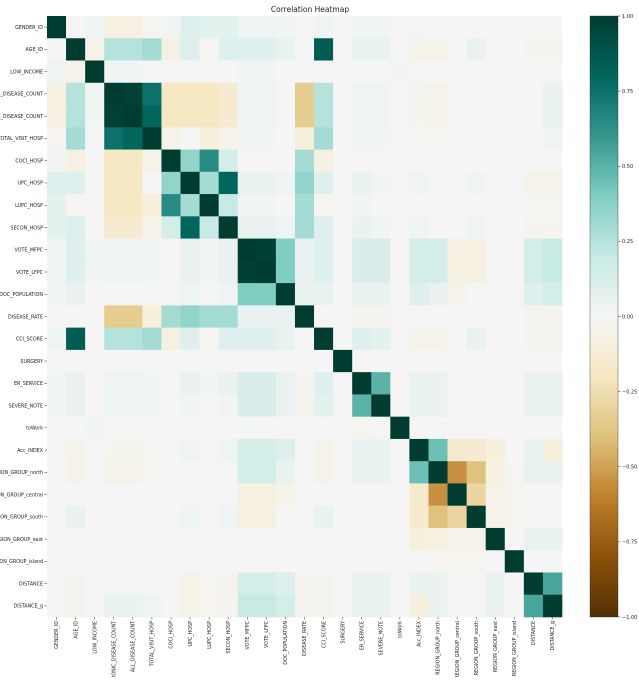 This screenshot has width=639, height=681. I want to click on y-tick-label: REGION_GROUP_east, so click(21, 540).